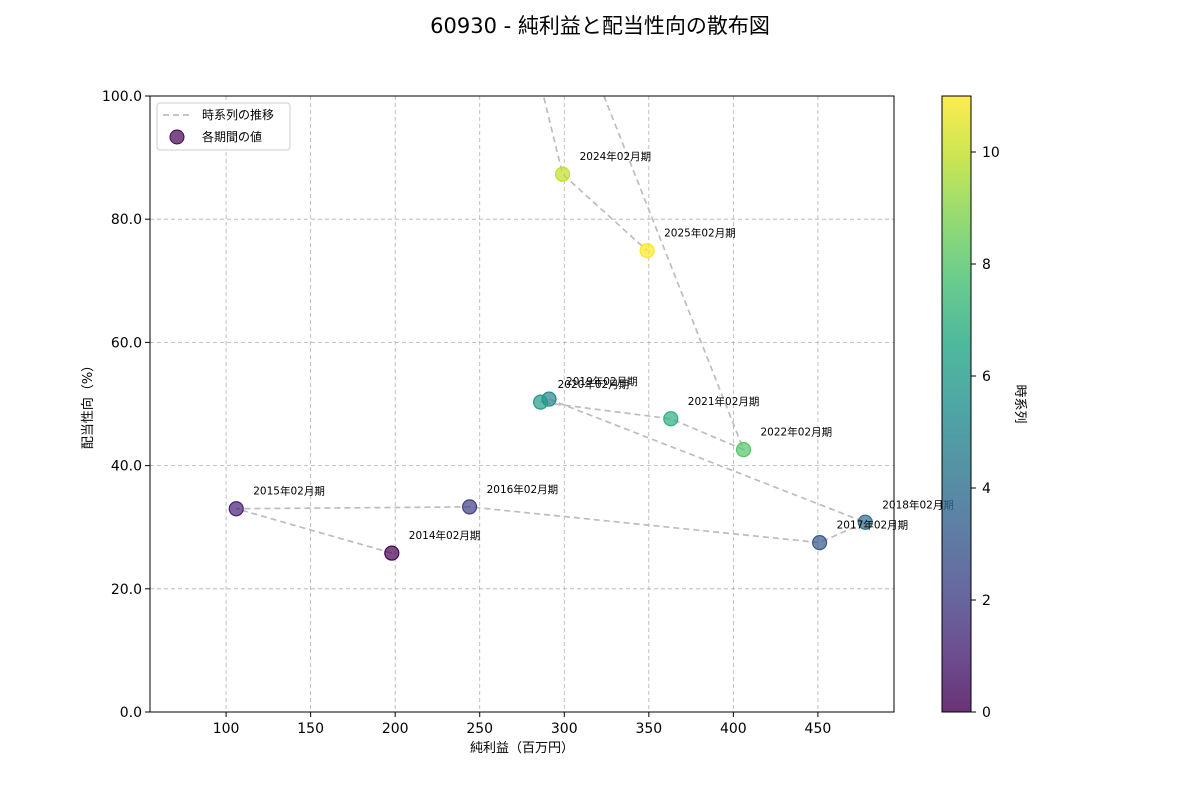  I want to click on point-label: 2015年02月期, so click(289, 491).